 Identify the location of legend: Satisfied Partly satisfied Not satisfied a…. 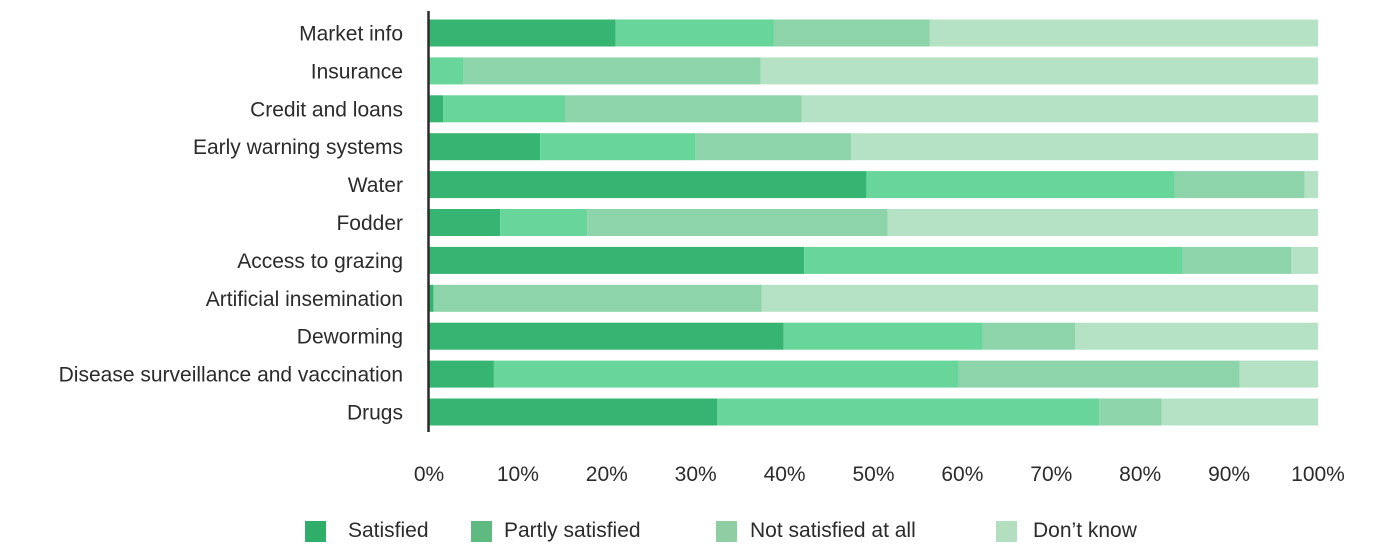
(721, 530).